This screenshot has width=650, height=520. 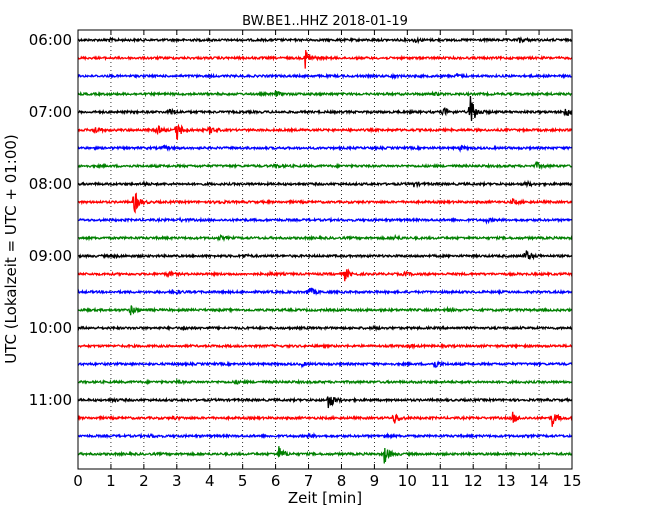 What do you see at coordinates (375, 481) in the screenshot?
I see `x-tick-label: 9` at bounding box center [375, 481].